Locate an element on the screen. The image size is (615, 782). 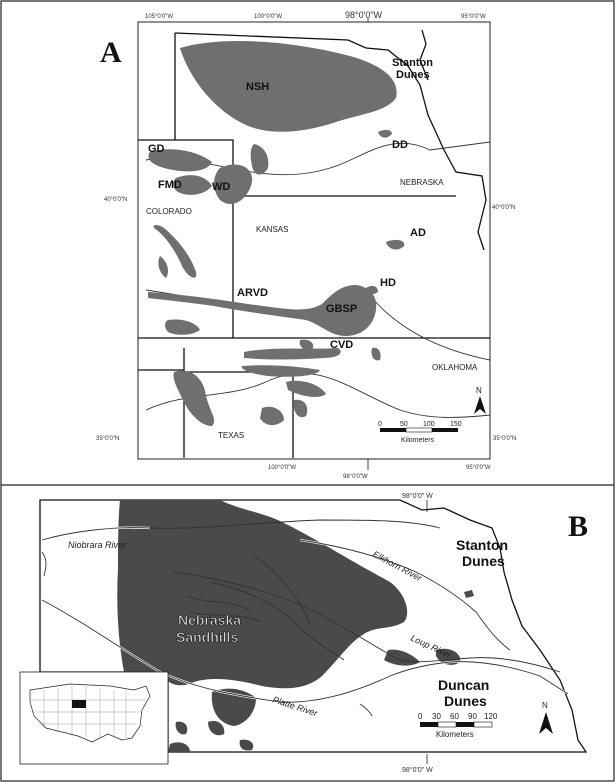
dune-texas-east is located at coordinates (300, 408).